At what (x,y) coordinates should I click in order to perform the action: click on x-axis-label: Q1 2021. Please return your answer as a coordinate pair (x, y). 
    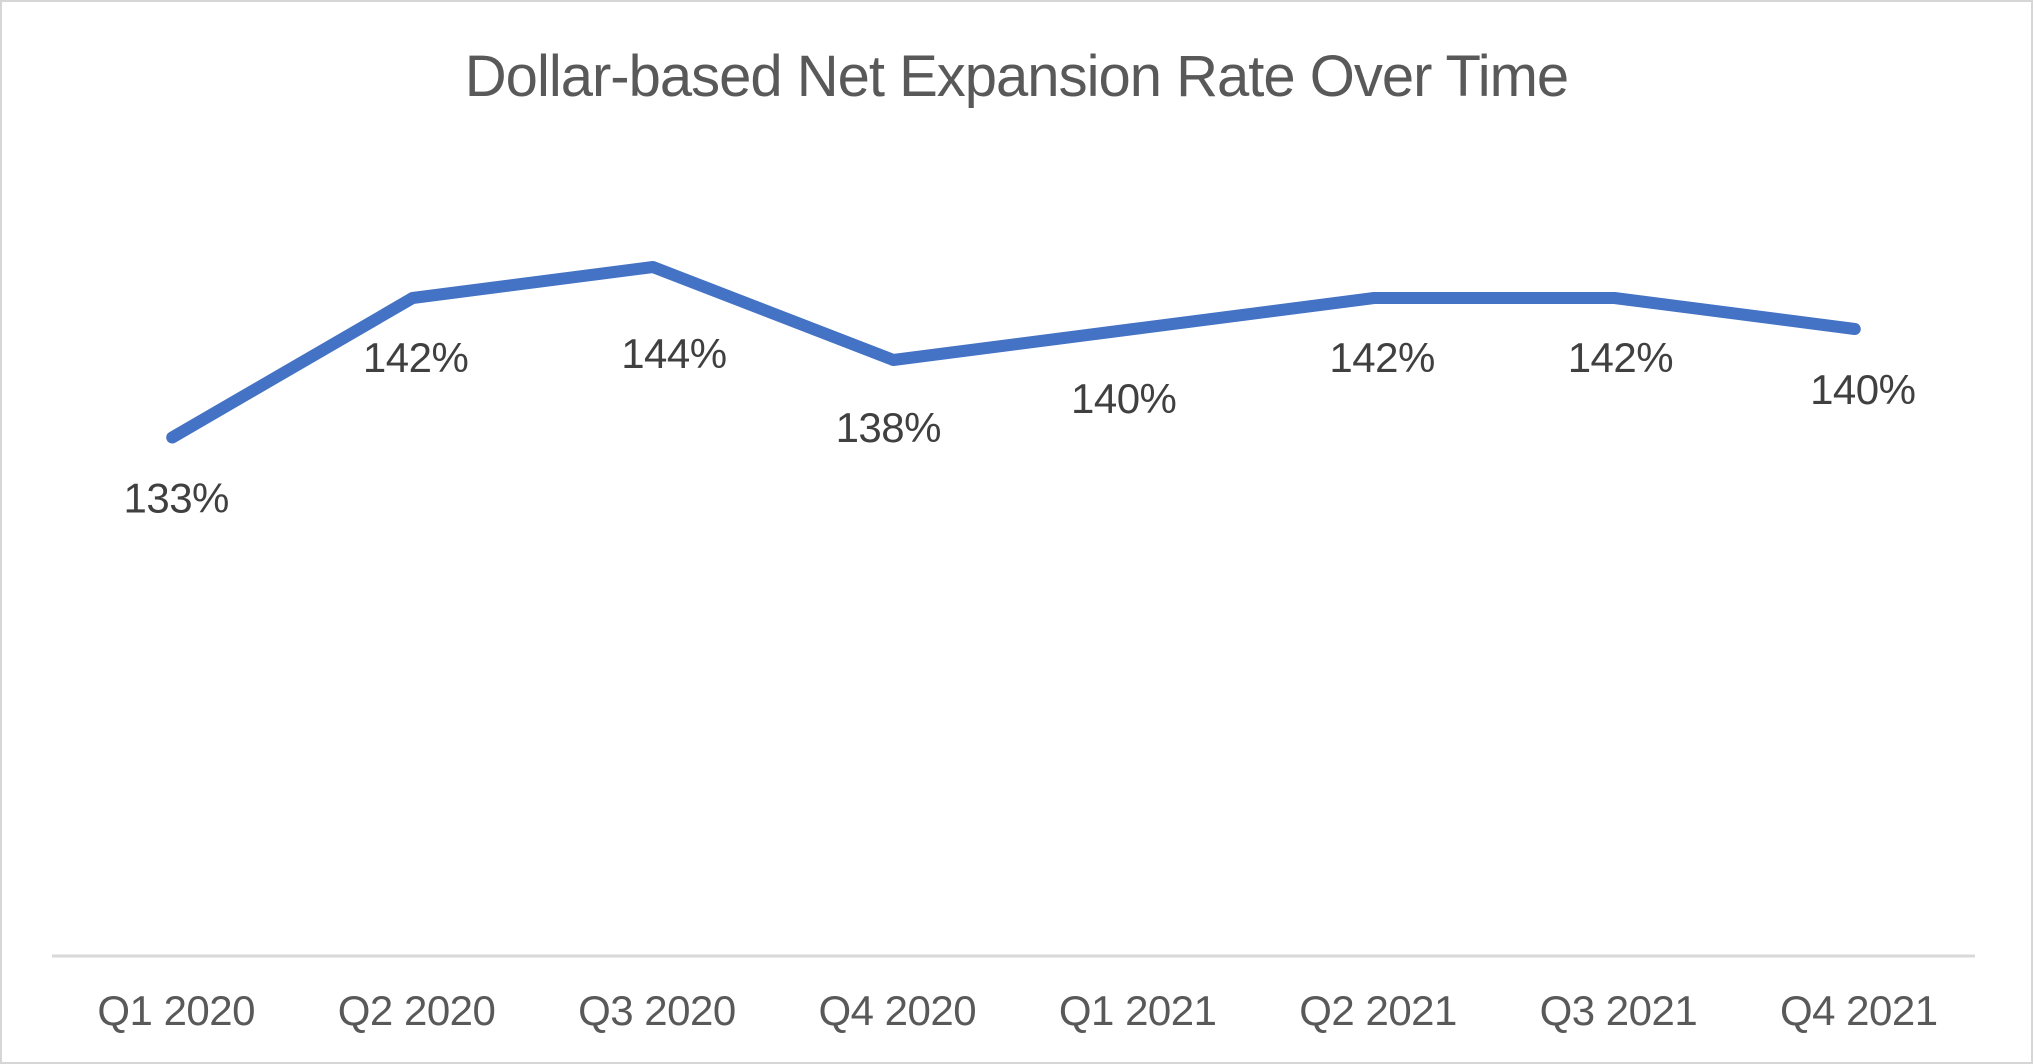
    Looking at the image, I should click on (1138, 1010).